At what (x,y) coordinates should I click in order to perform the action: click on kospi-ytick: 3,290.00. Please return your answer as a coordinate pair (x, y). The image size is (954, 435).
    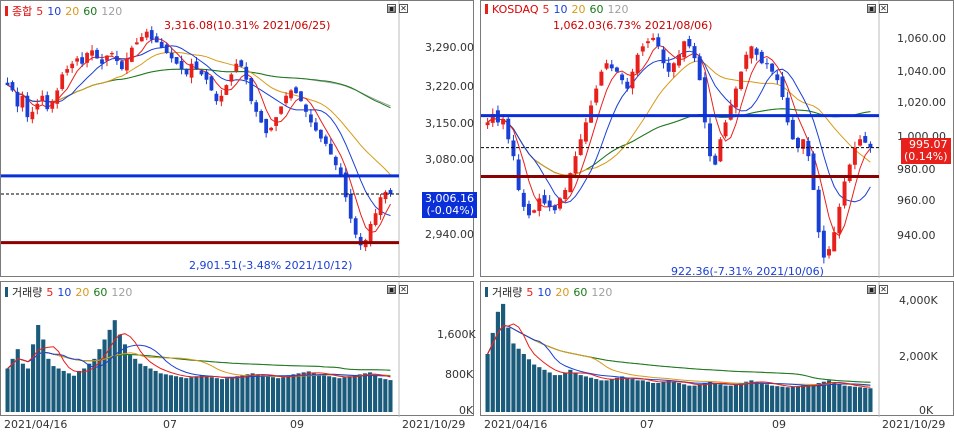
    Looking at the image, I should click on (449, 47).